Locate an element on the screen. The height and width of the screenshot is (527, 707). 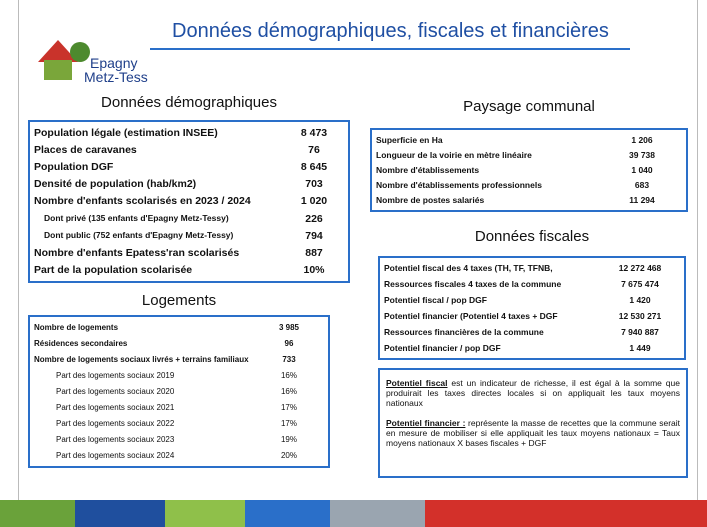
table-row: Nombre de postes salariés 11 294 is located at coordinates (529, 200).